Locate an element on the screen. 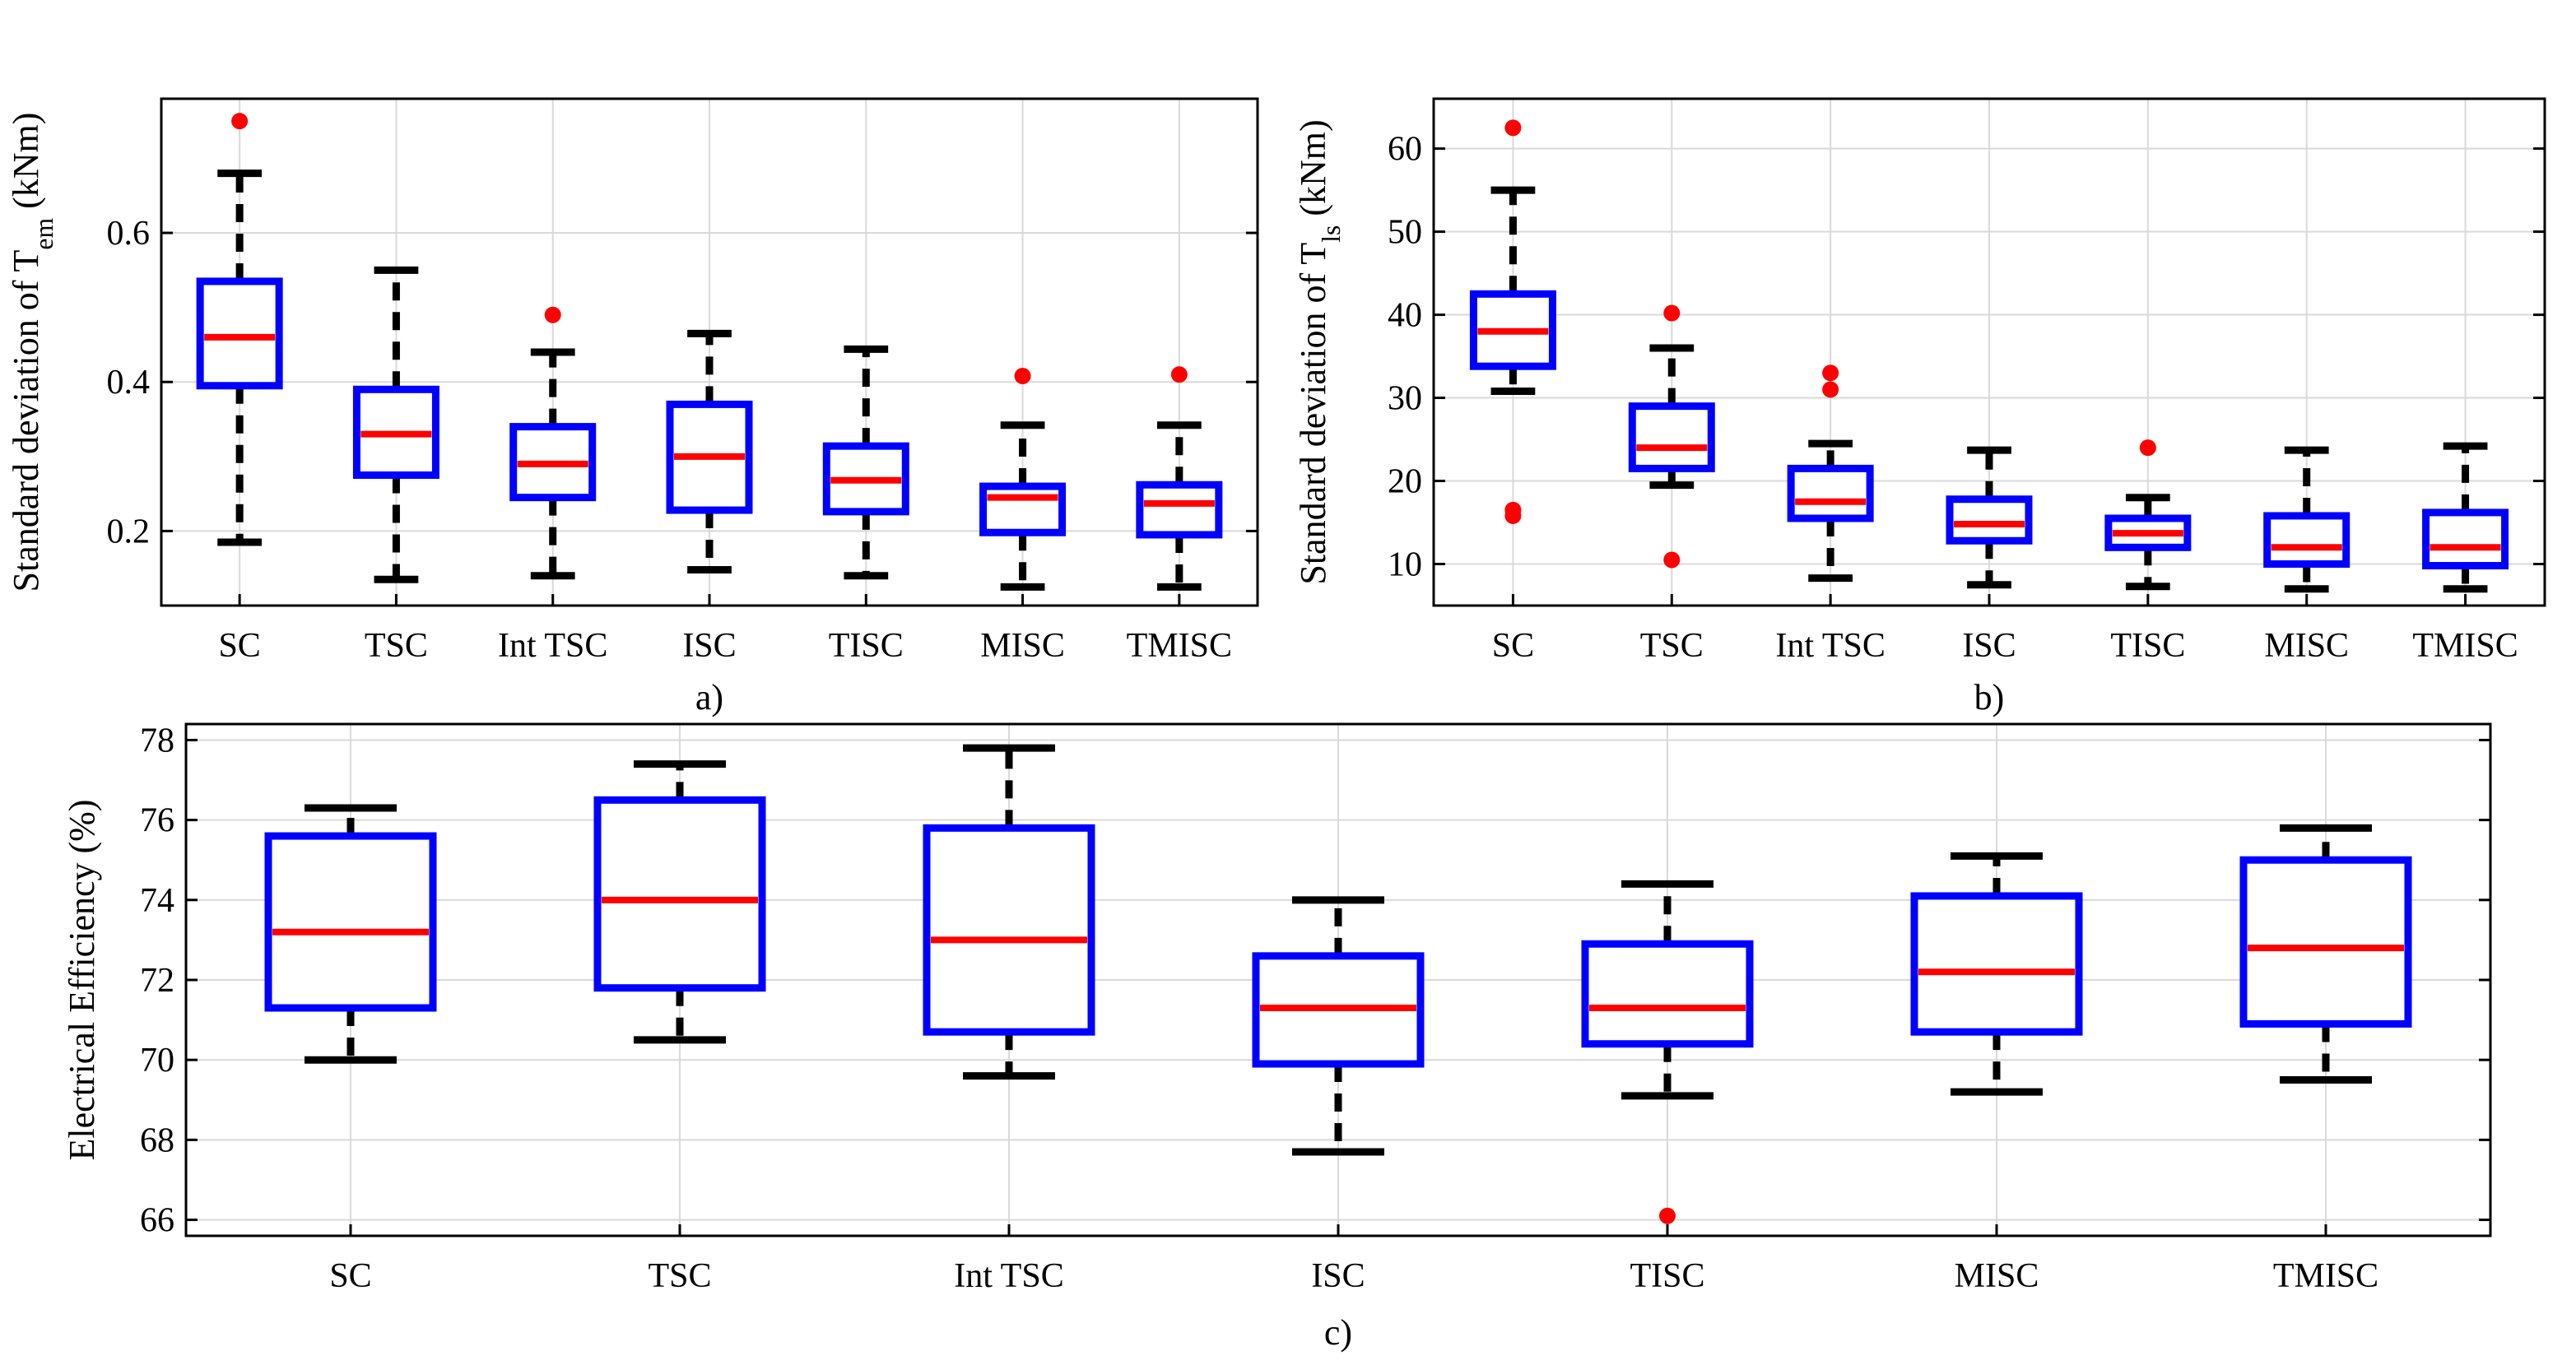  chart-c-caption: c) is located at coordinates (1338, 1332).